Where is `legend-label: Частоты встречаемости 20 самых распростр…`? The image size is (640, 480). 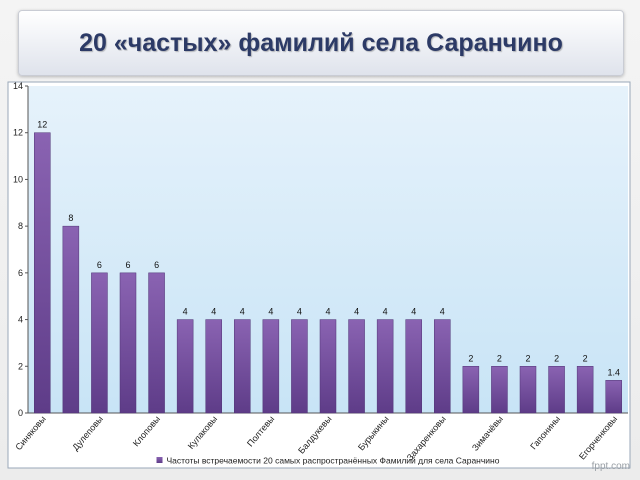 legend-label: Частоты встречаемости 20 самых распростр… is located at coordinates (333, 461).